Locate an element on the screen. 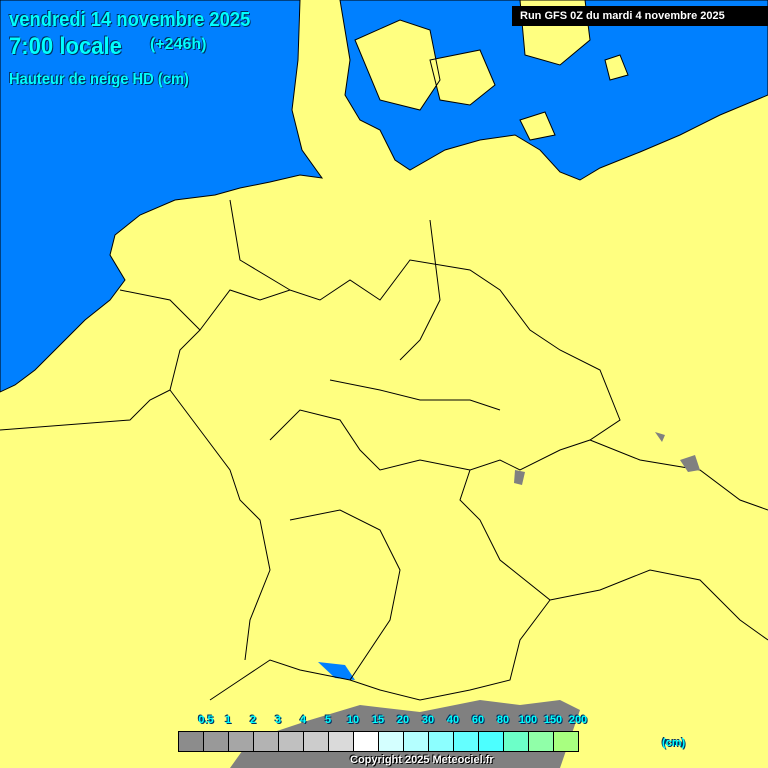 This screenshot has width=768, height=768. legend-label: 15 is located at coordinates (378, 720).